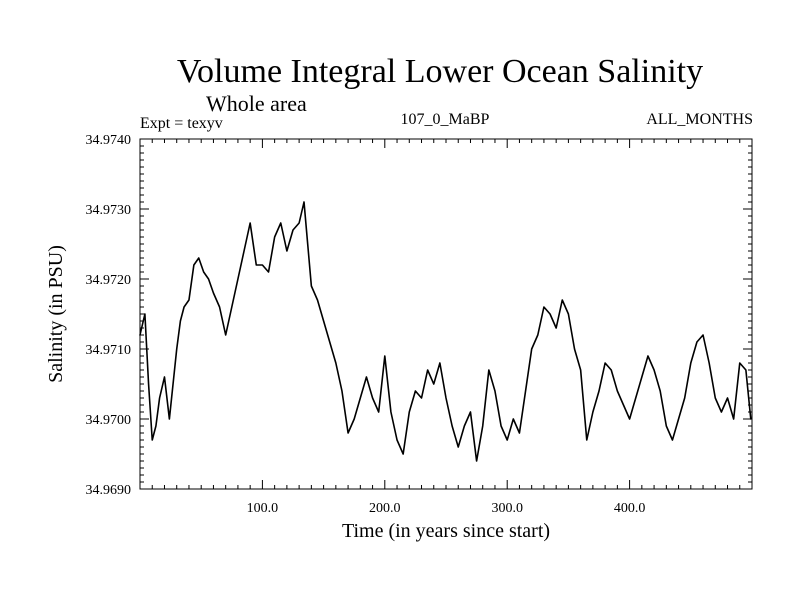 This screenshot has width=800, height=600. I want to click on y-tick-label: 34.9720, so click(109, 280).